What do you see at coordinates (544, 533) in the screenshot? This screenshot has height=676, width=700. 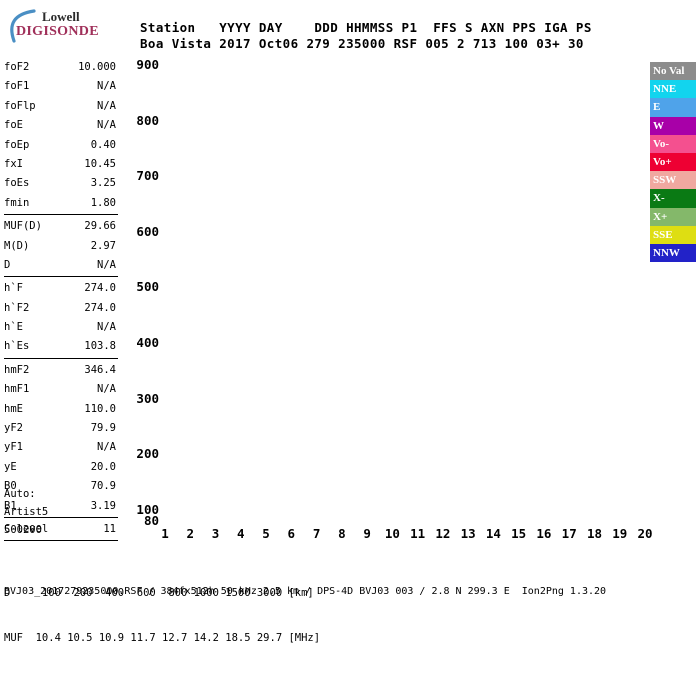 I see `x-tick-label: 16` at bounding box center [544, 533].